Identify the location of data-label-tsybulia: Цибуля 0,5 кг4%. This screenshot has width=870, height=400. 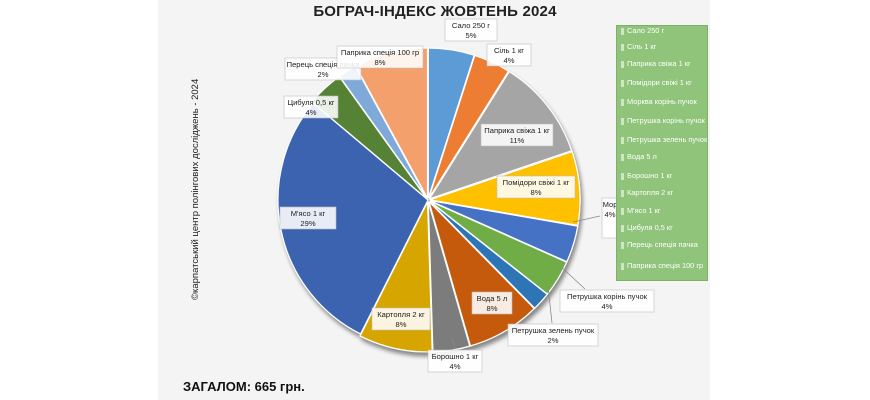
(311, 107).